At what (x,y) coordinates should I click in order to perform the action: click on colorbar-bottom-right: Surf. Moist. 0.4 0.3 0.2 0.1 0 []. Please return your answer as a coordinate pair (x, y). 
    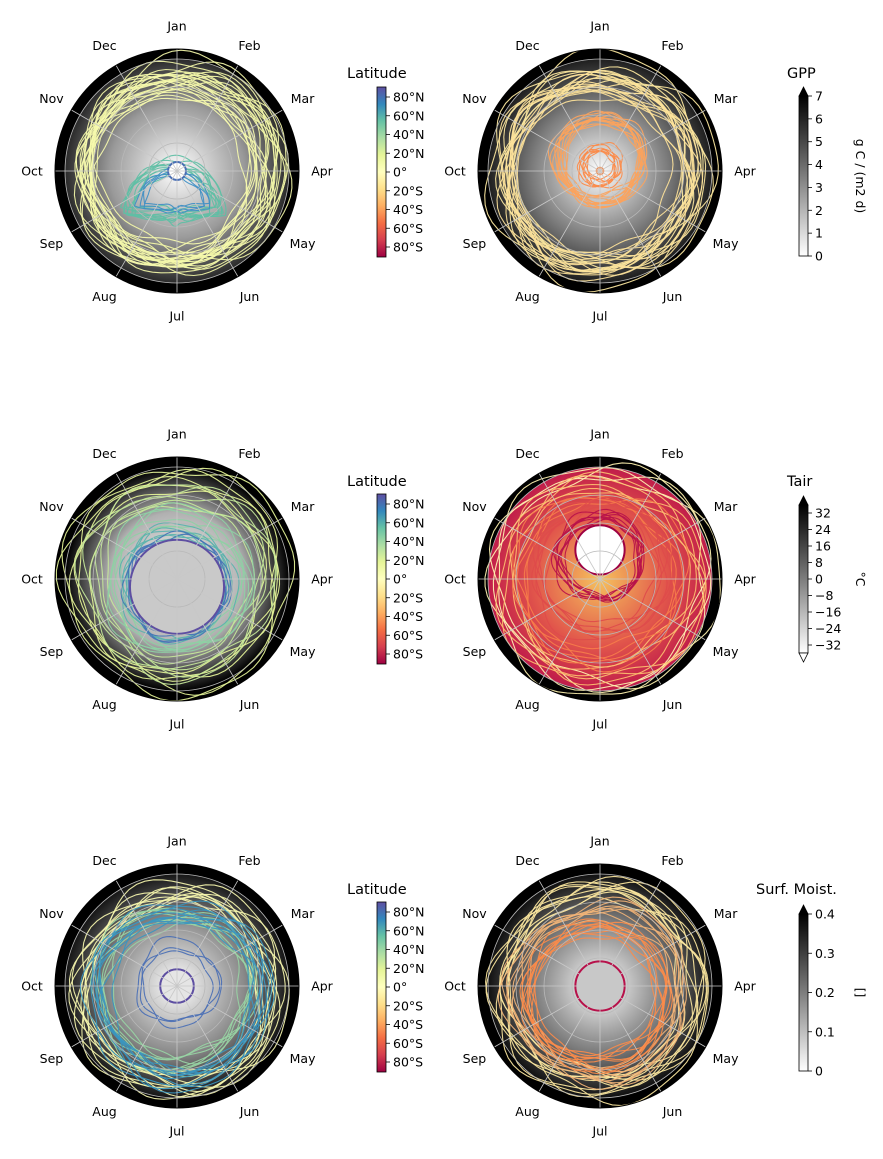
    Looking at the image, I should click on (812, 980).